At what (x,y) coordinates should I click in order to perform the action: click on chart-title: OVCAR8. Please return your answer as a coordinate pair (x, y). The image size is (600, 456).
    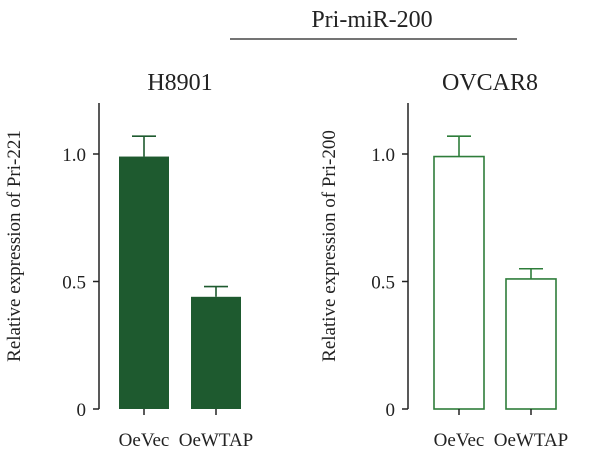
    Looking at the image, I should click on (490, 83).